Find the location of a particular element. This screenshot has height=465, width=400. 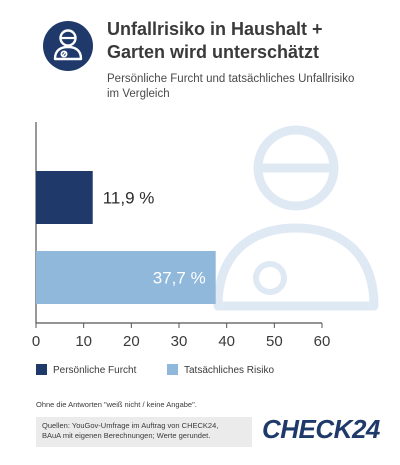

legend-label-persoenliche-furcht: Persönliche Furcht is located at coordinates (95, 370).